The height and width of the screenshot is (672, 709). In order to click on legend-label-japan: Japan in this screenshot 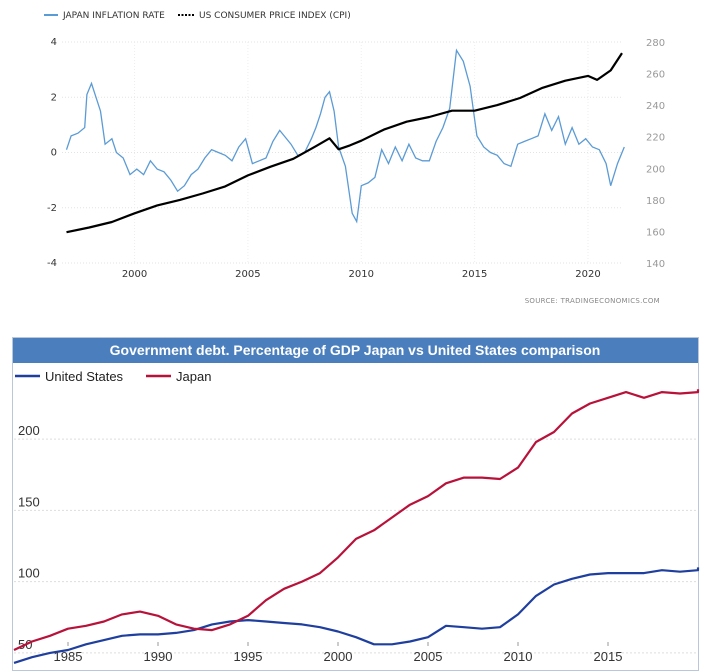, I will do `click(193, 376)`.